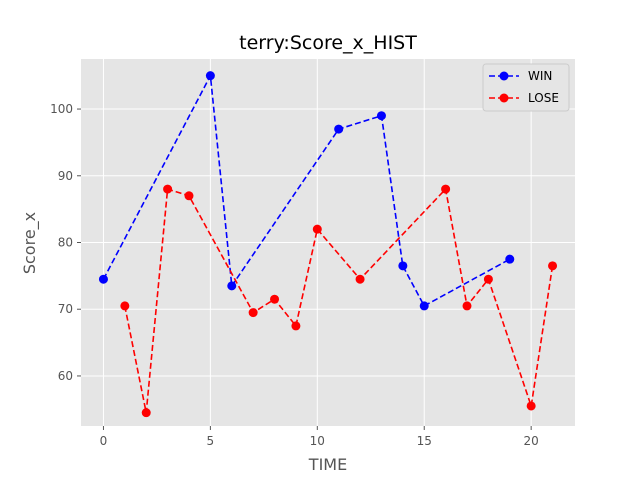 The image size is (640, 484). Describe the element at coordinates (524, 98) in the screenshot. I see `legend-item-lose: LOSE` at that location.